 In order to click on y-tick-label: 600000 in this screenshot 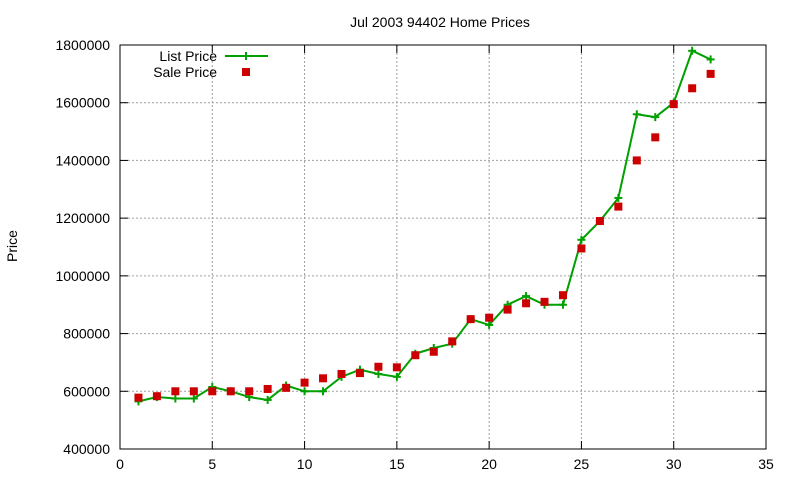, I will do `click(86, 391)`.